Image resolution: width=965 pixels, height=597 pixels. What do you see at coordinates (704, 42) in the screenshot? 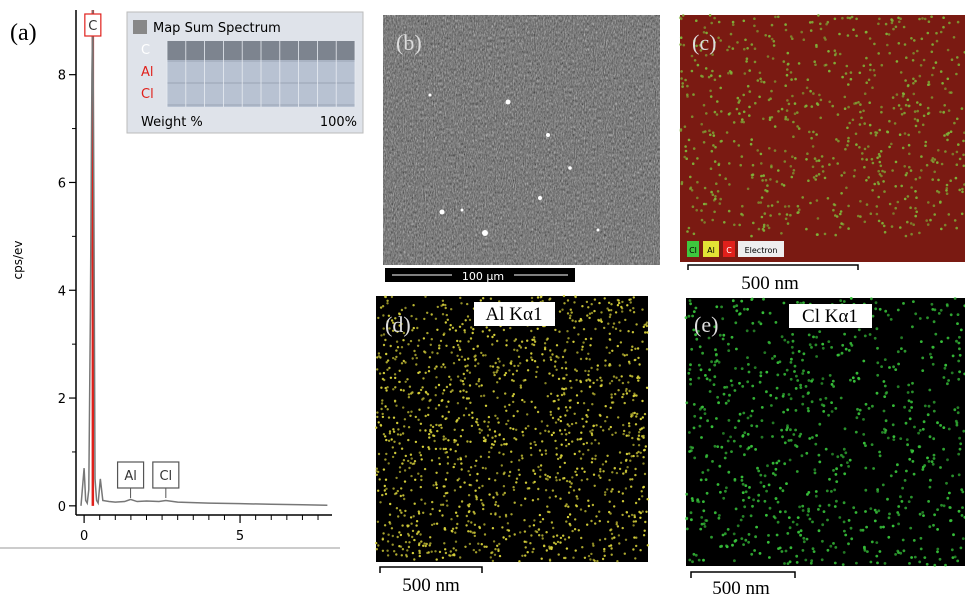
I see `panel-label: (c)` at bounding box center [704, 42].